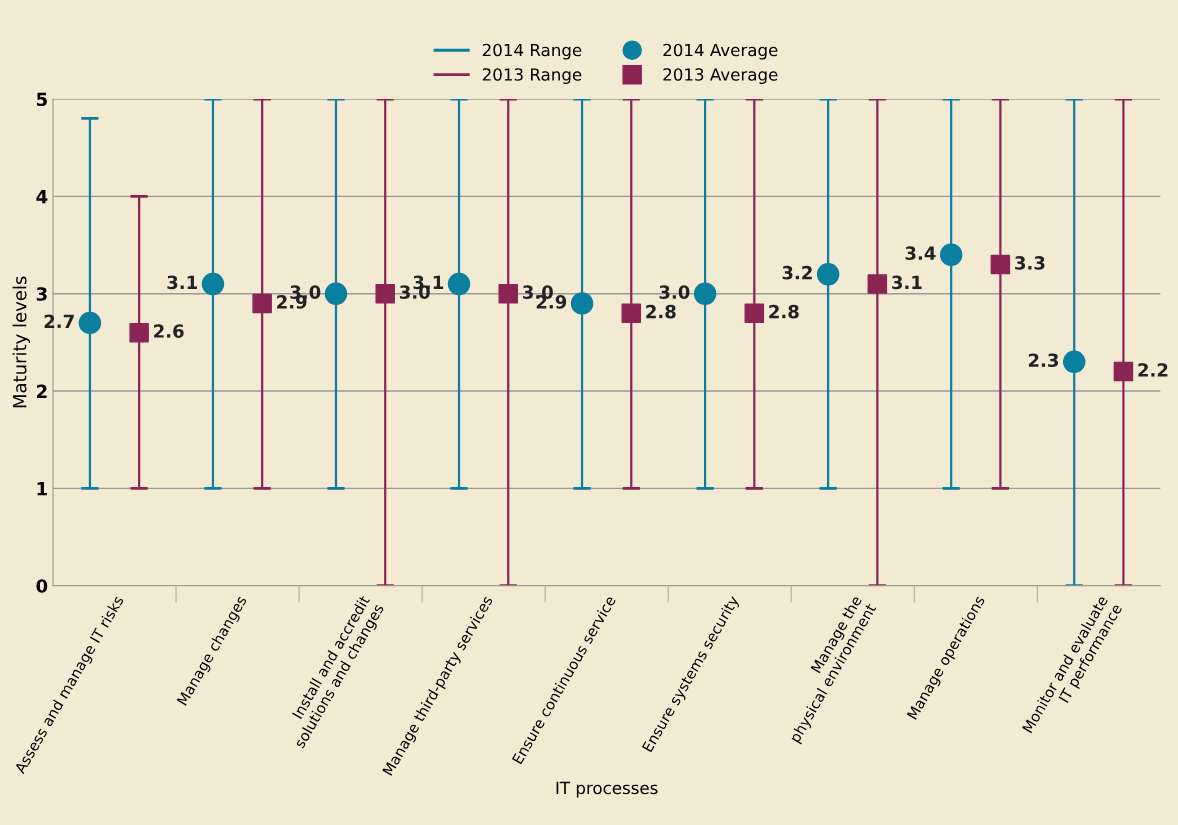  Describe the element at coordinates (169, 331) in the screenshot. I see `data-label: 2.6` at that location.